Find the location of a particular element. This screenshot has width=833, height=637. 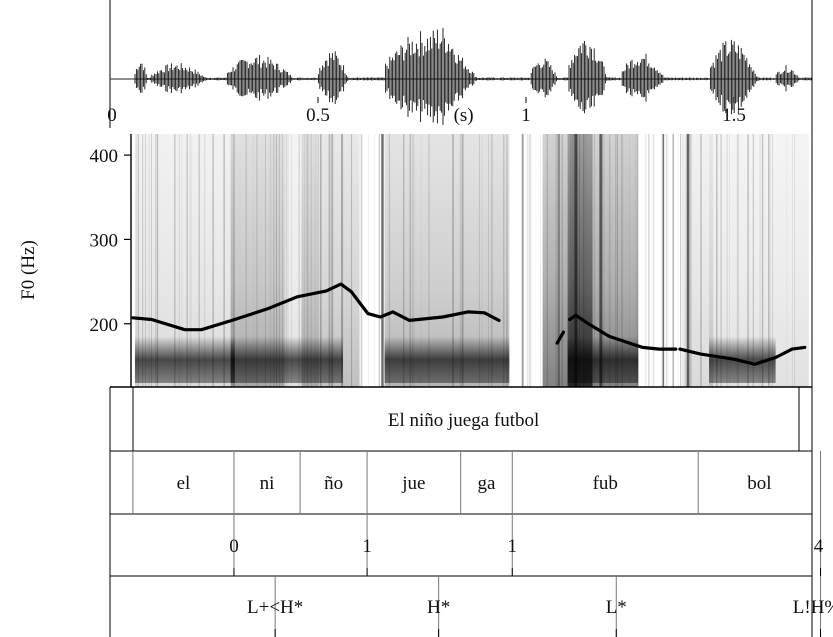

break-index-label: 4 is located at coordinates (819, 546).